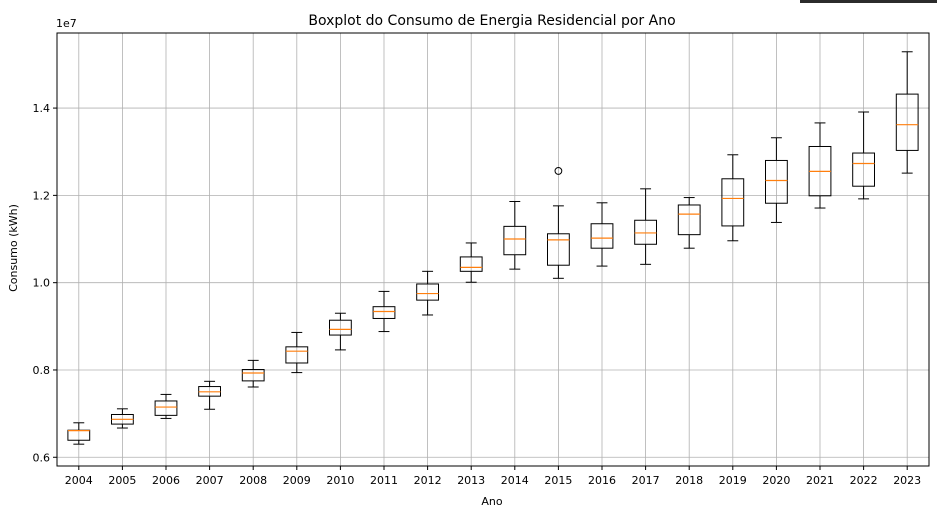 This screenshot has height=513, width=937. I want to click on x-tick-label: 2010, so click(340, 480).